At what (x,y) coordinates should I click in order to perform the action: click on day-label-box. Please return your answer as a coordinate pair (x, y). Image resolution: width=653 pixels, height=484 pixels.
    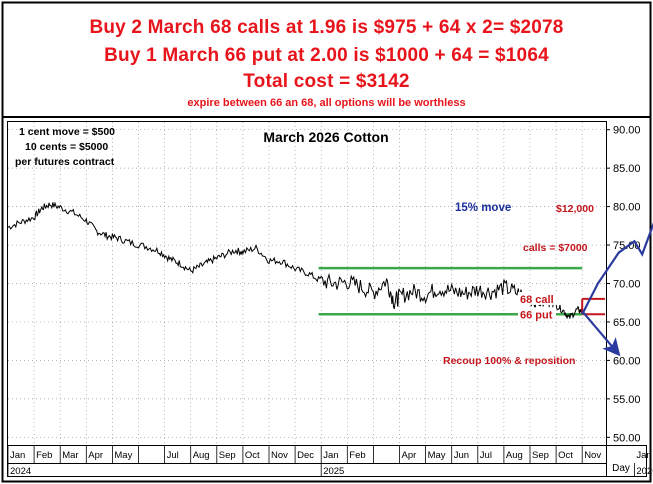
    Looking at the image, I should click on (626, 461).